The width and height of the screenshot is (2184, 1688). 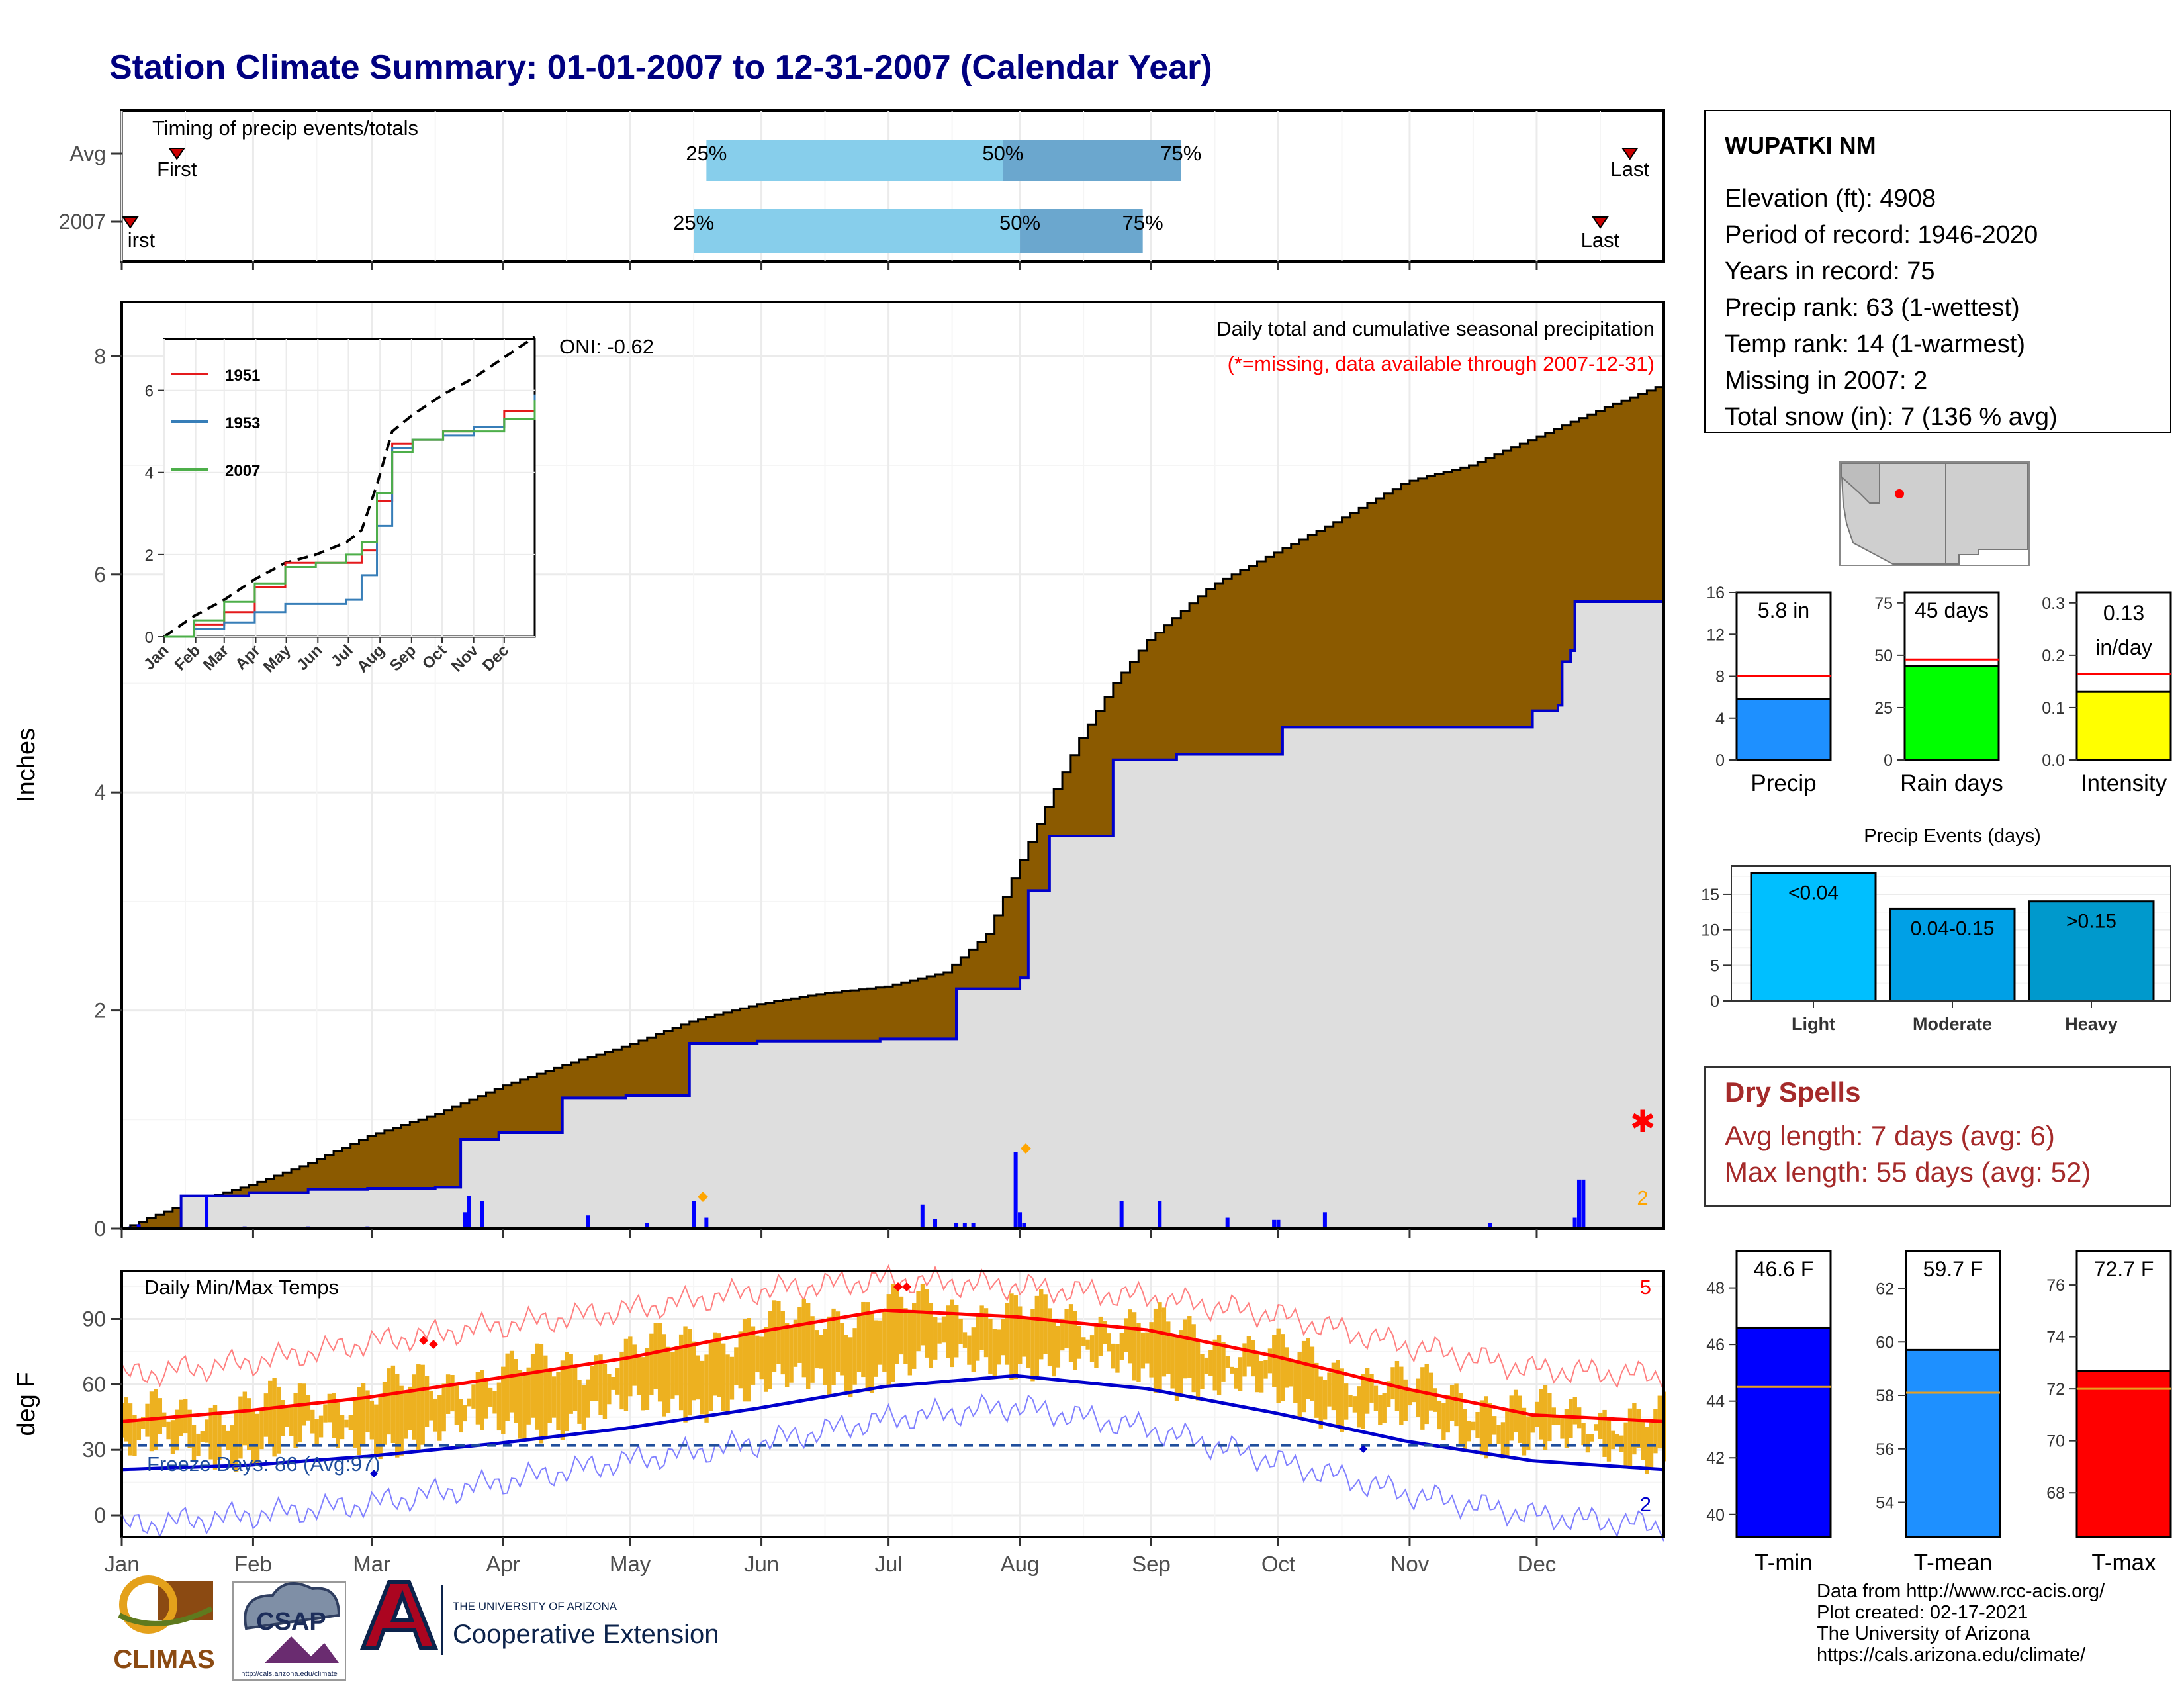 What do you see at coordinates (1814, 1024) in the screenshot?
I see `events-x-label: Light` at bounding box center [1814, 1024].